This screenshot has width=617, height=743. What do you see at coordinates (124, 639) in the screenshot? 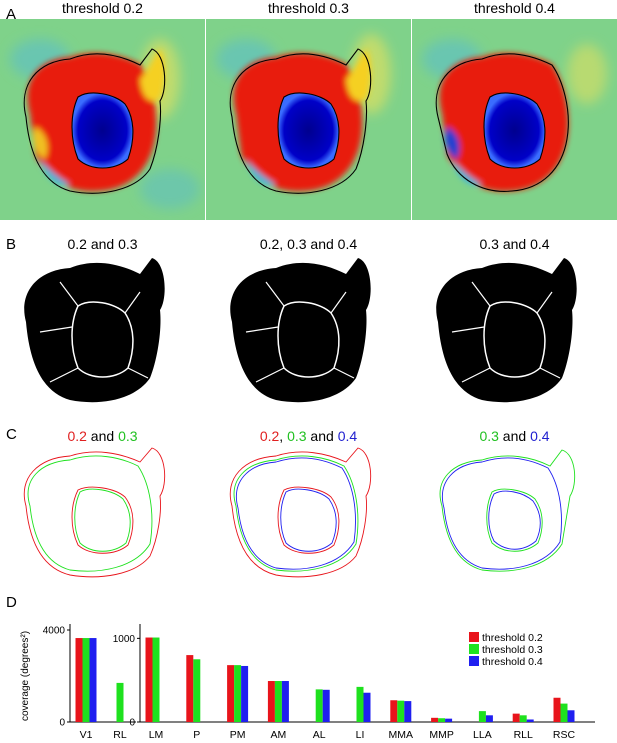
I see `y-tick-label: 1000` at bounding box center [124, 639].